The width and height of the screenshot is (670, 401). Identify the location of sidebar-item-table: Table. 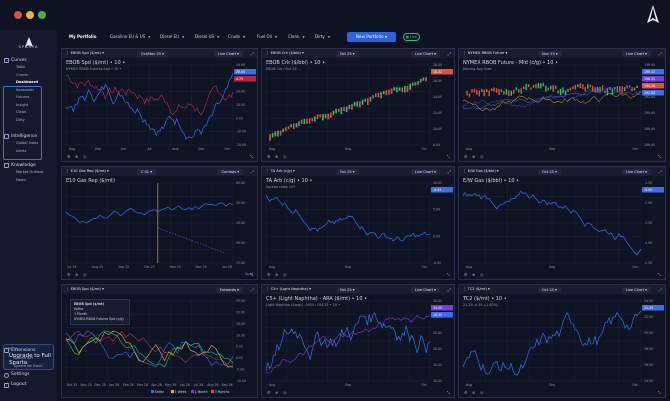
(21, 67).